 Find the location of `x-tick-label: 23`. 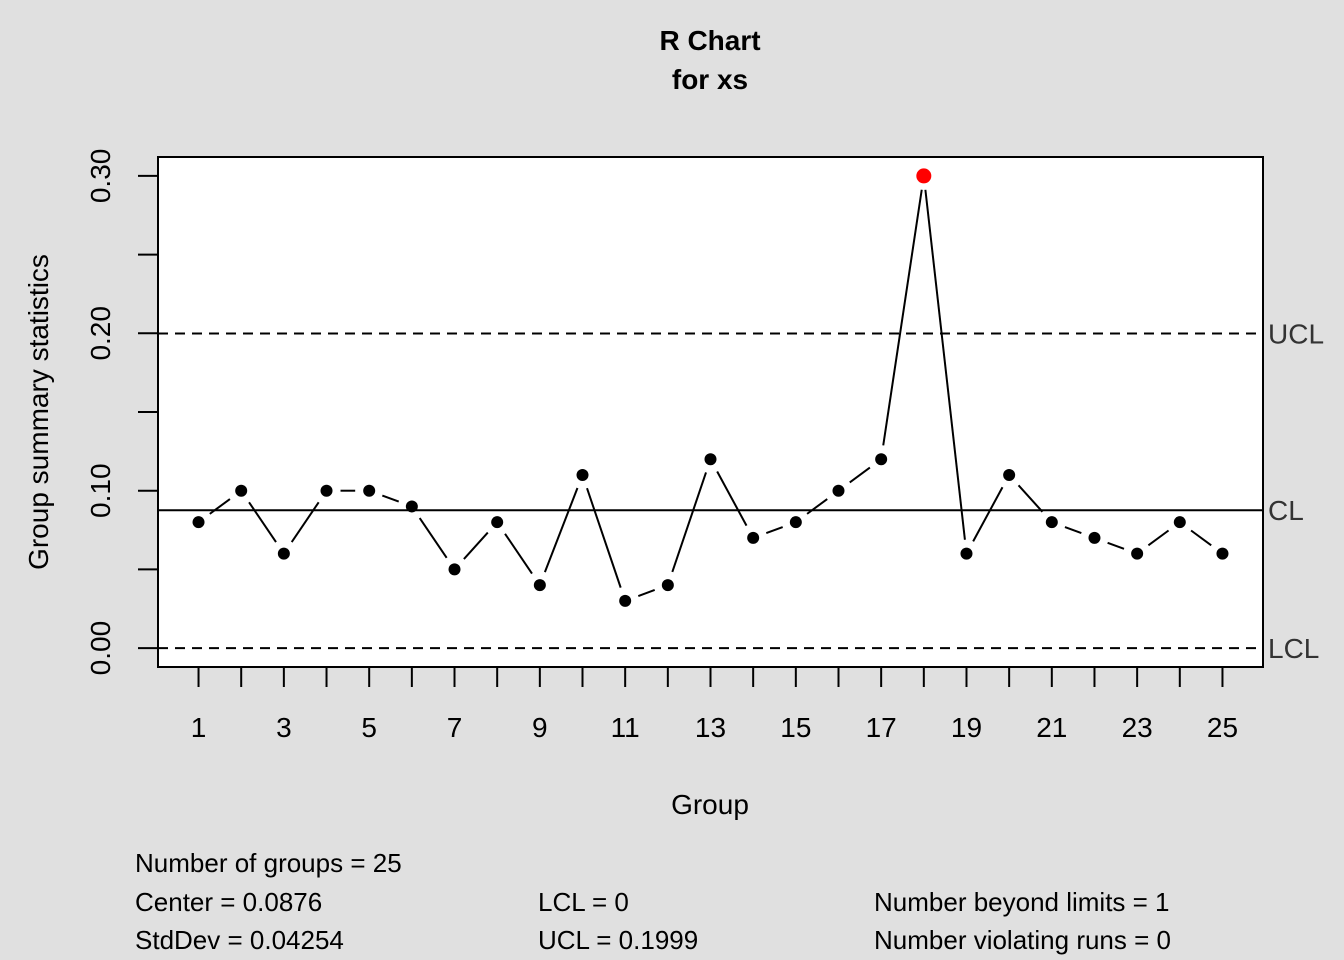

x-tick-label: 23 is located at coordinates (1137, 727).